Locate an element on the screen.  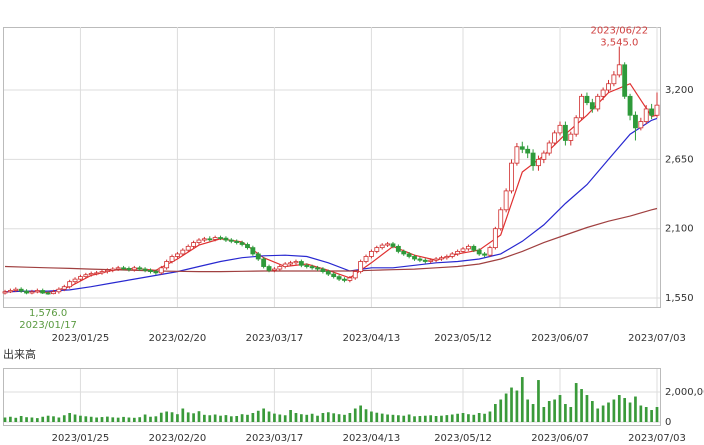
x-tick-label: 2023/03/17 is located at coordinates (275, 338).